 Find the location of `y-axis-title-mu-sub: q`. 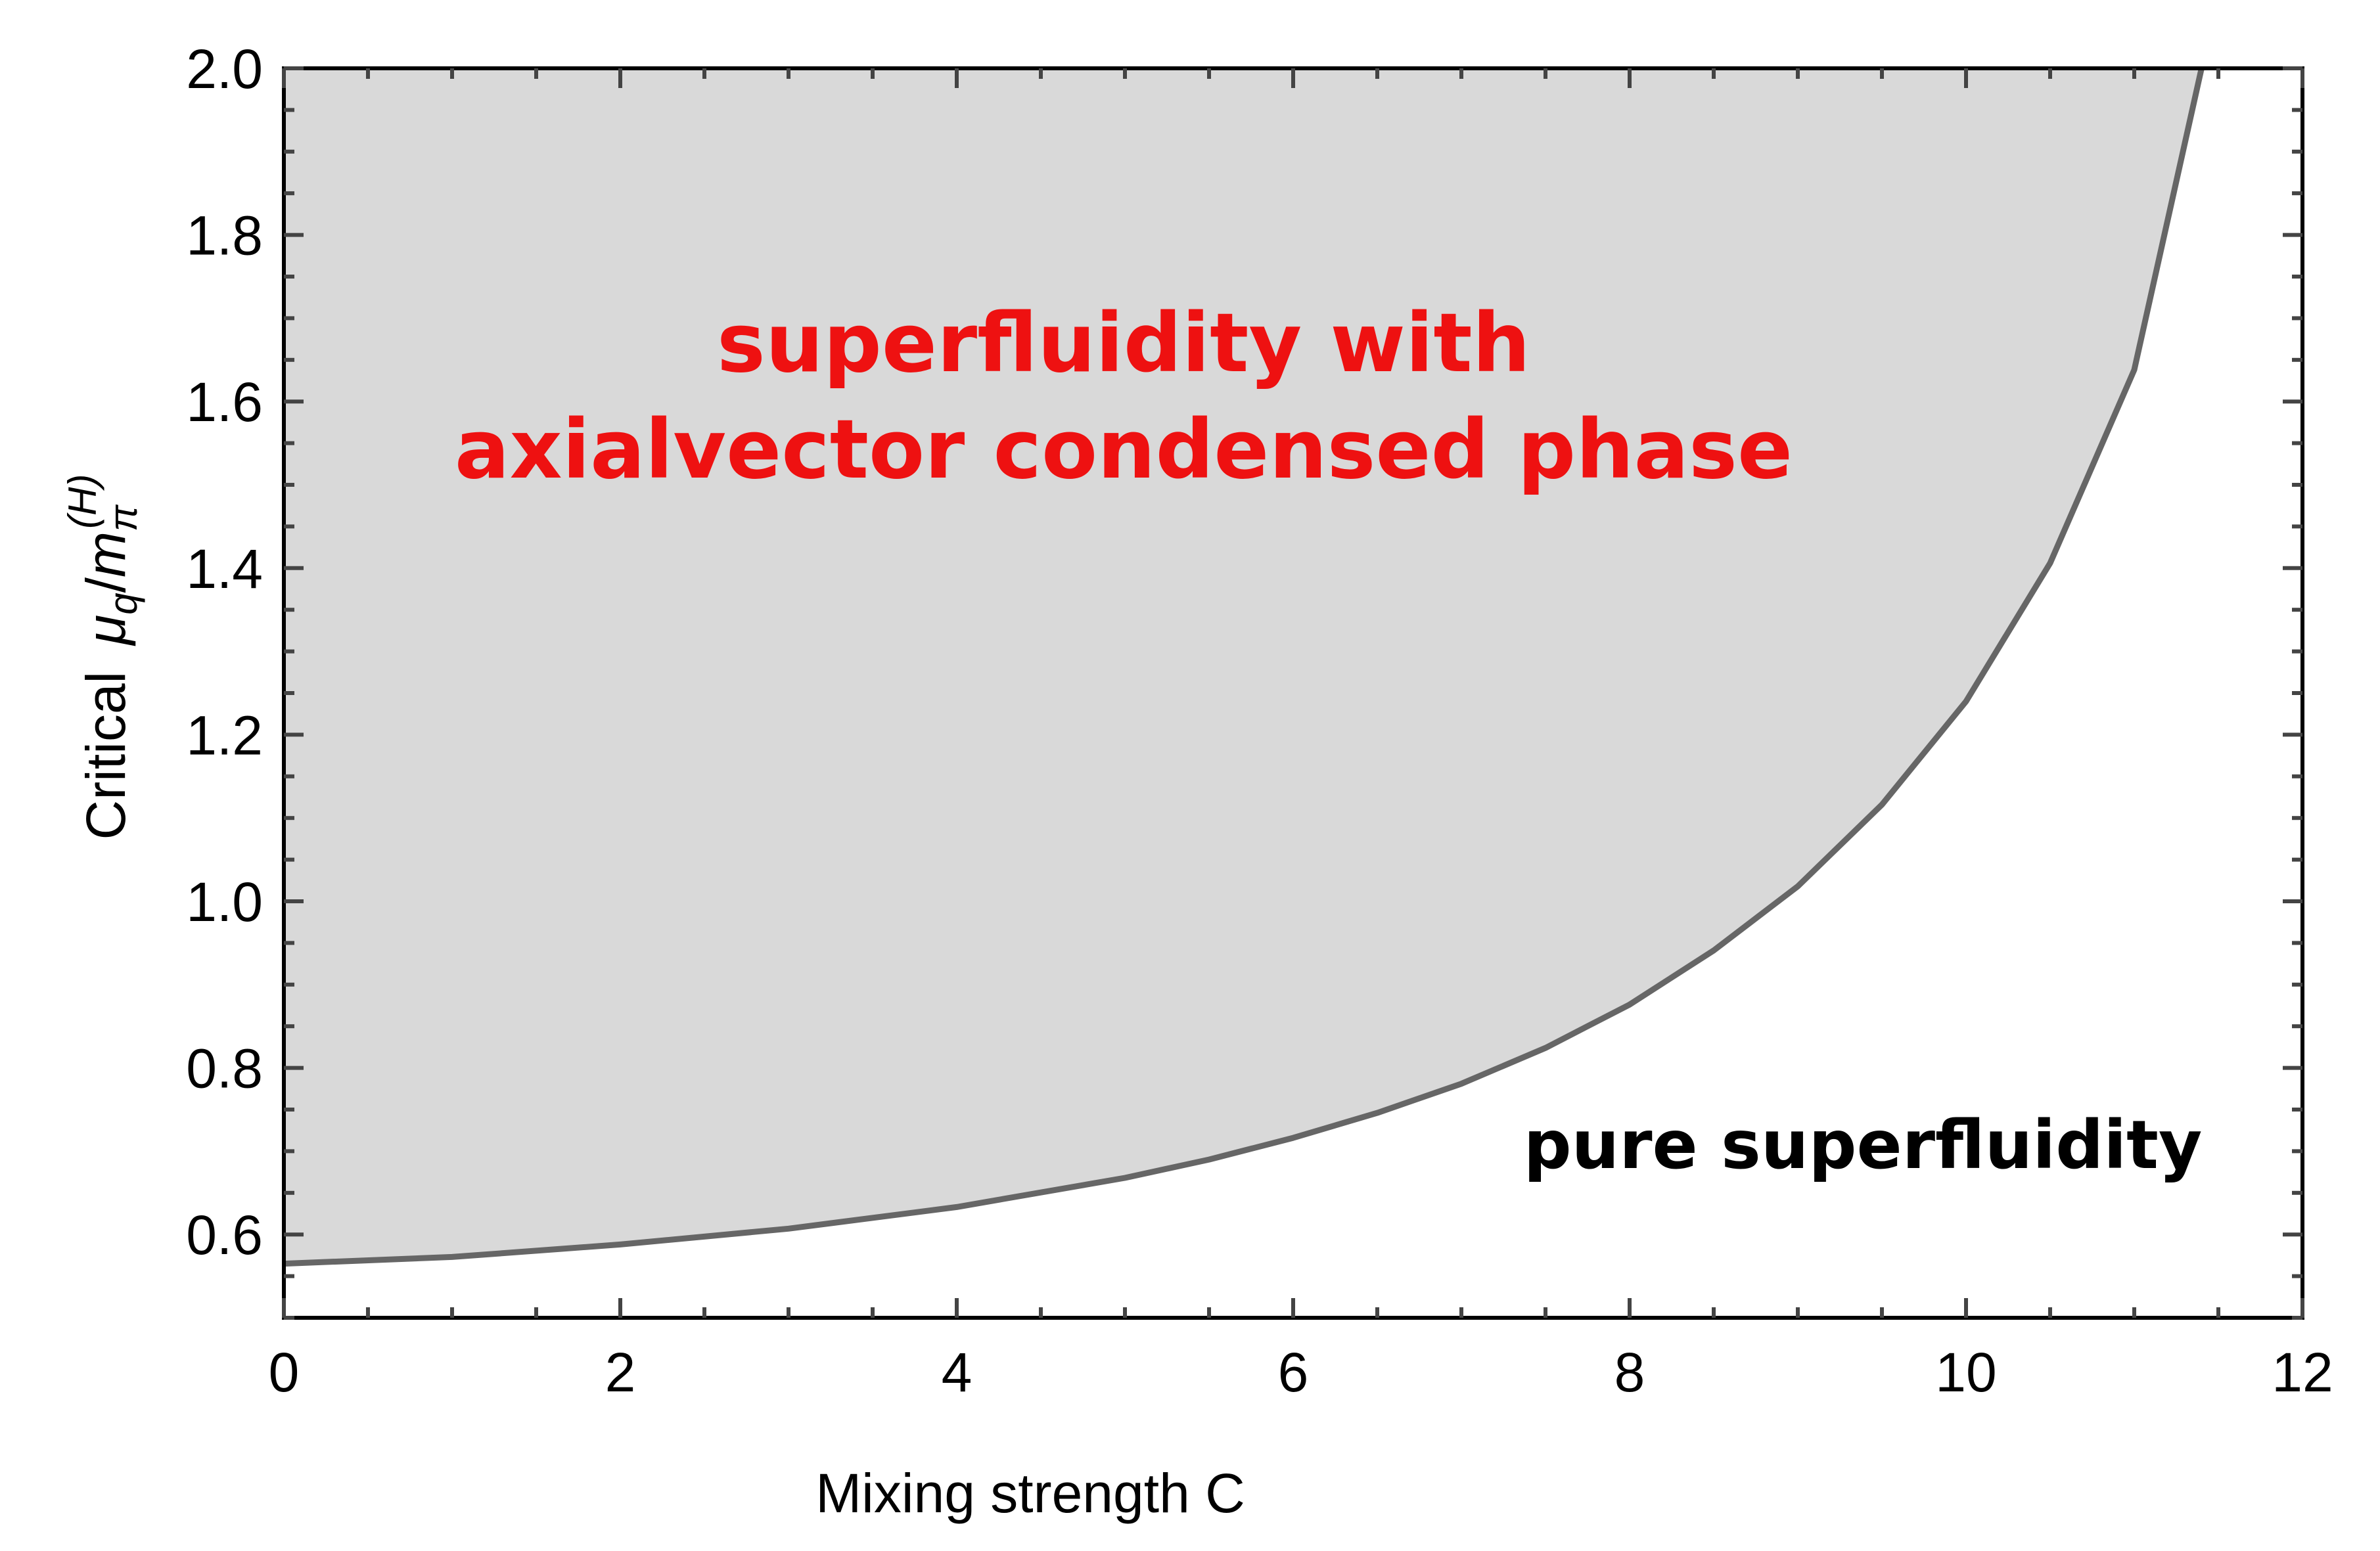

y-axis-title-mu-sub: q is located at coordinates (123, 603).